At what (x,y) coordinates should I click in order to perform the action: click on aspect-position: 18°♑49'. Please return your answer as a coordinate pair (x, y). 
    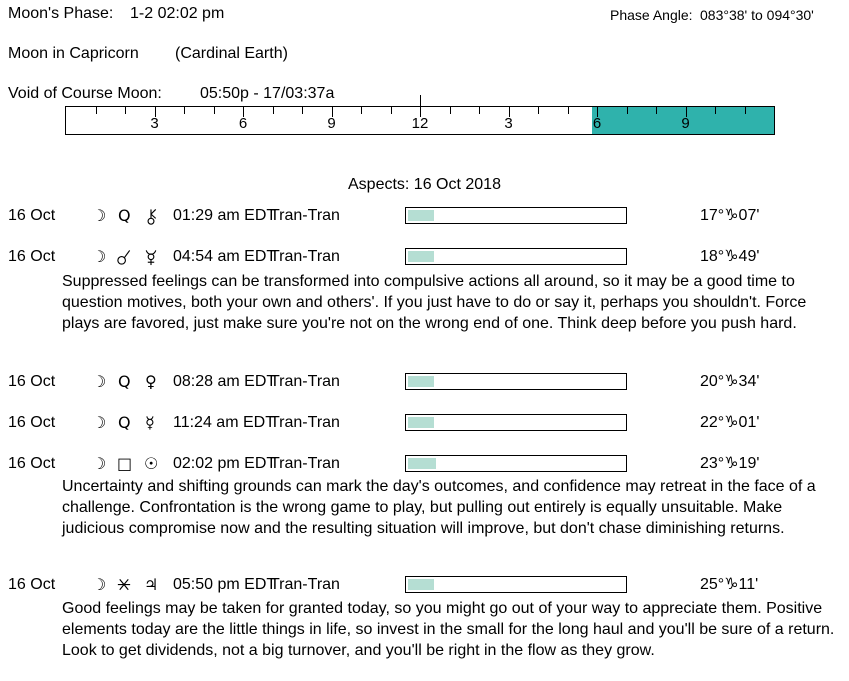
    Looking at the image, I should click on (730, 256).